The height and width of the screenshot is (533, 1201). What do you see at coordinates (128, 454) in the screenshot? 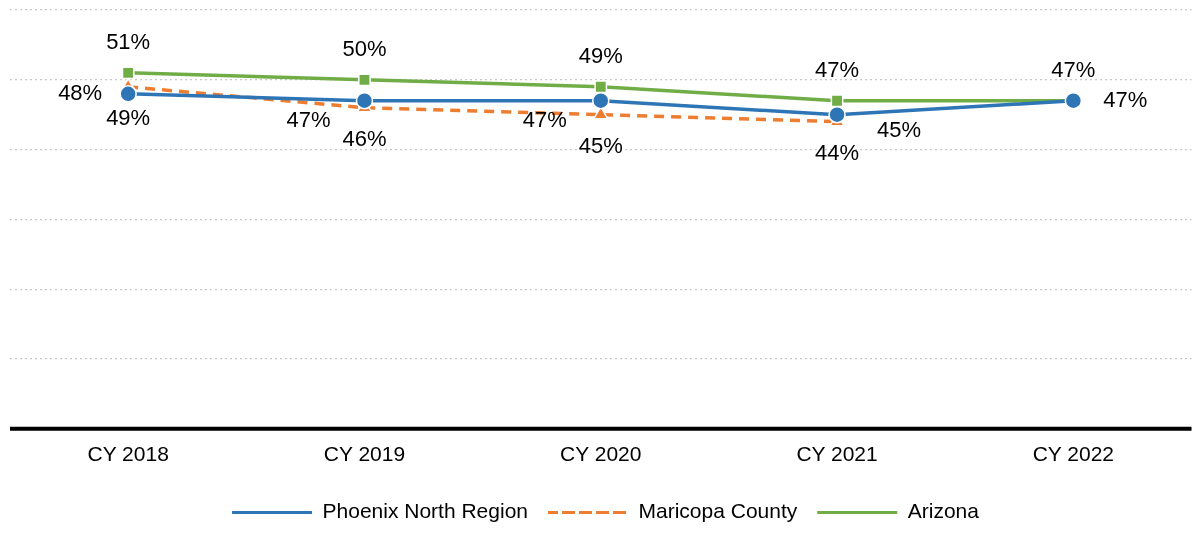
I see `x-tick-label: CY 2018` at bounding box center [128, 454].